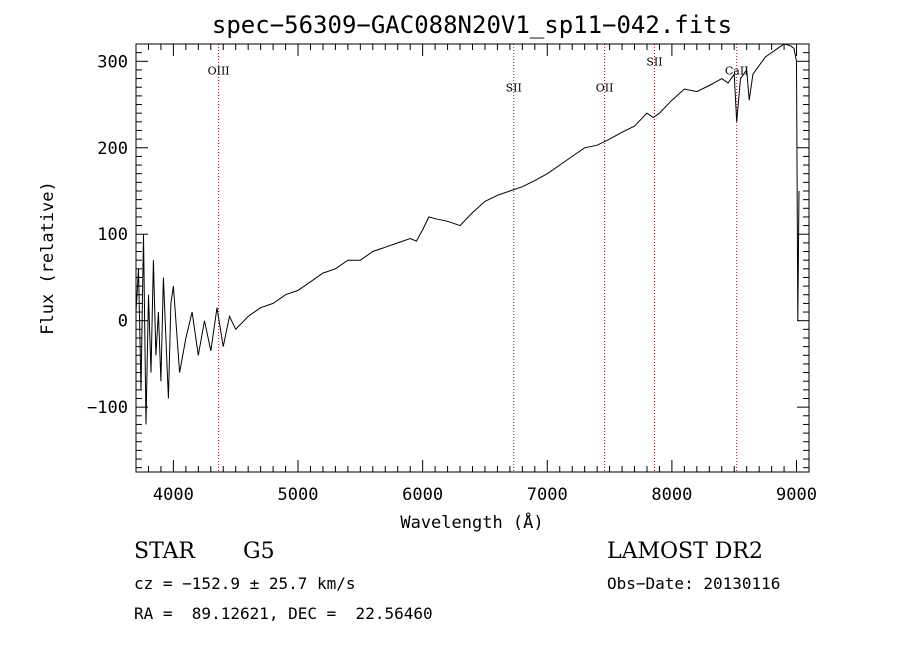  Describe the element at coordinates (112, 62) in the screenshot. I see `y-tick-label: 300` at that location.